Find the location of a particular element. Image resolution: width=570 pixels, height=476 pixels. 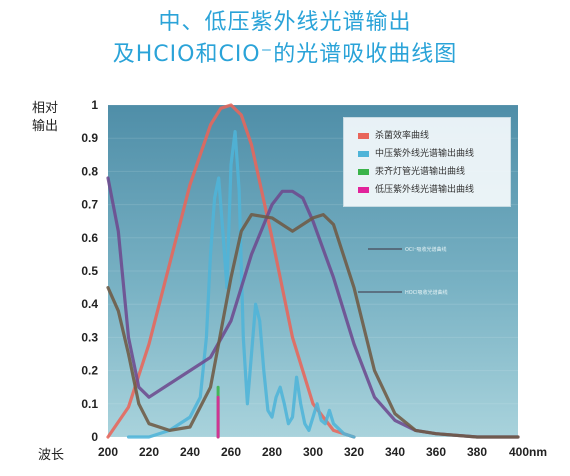

x-tick-label: 280 is located at coordinates (272, 452).